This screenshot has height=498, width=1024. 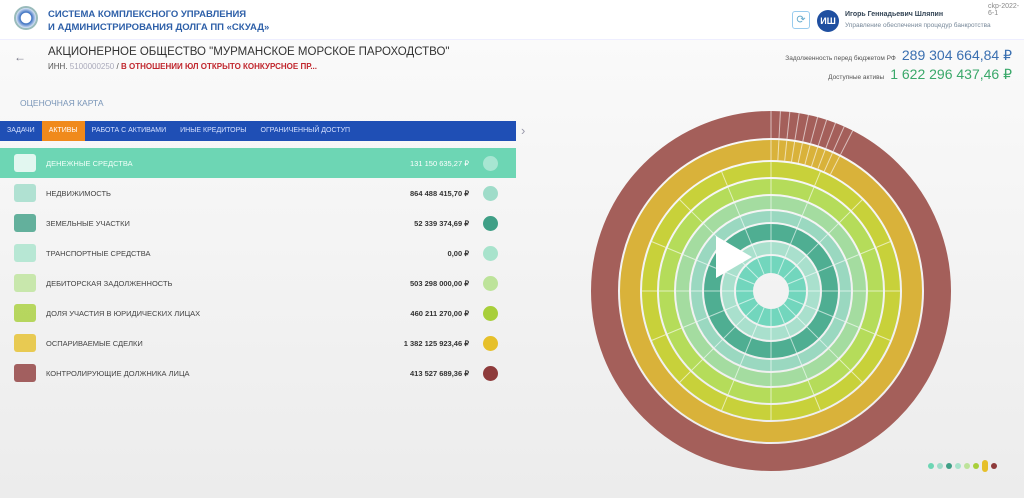 What do you see at coordinates (26, 18) in the screenshot?
I see `logo-icon` at bounding box center [26, 18].